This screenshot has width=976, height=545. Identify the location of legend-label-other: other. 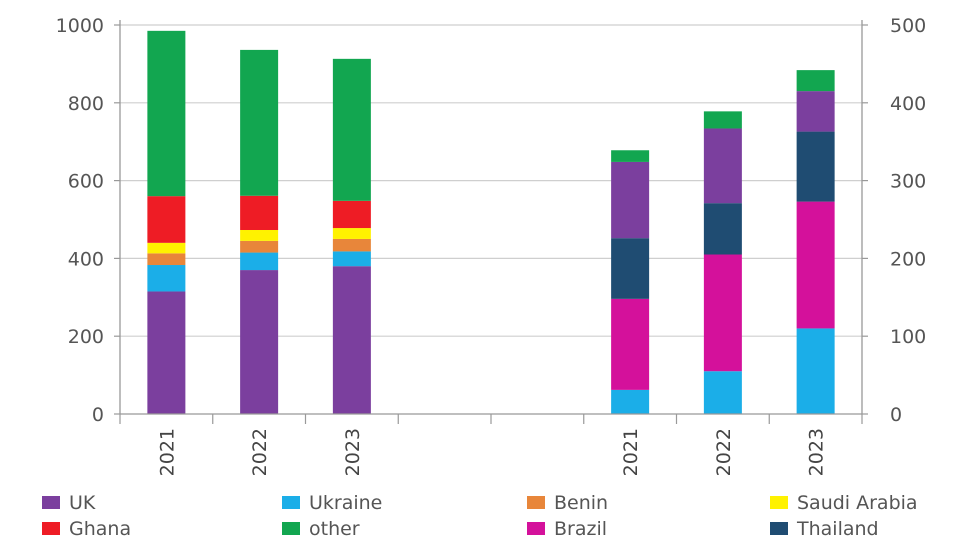
(334, 529).